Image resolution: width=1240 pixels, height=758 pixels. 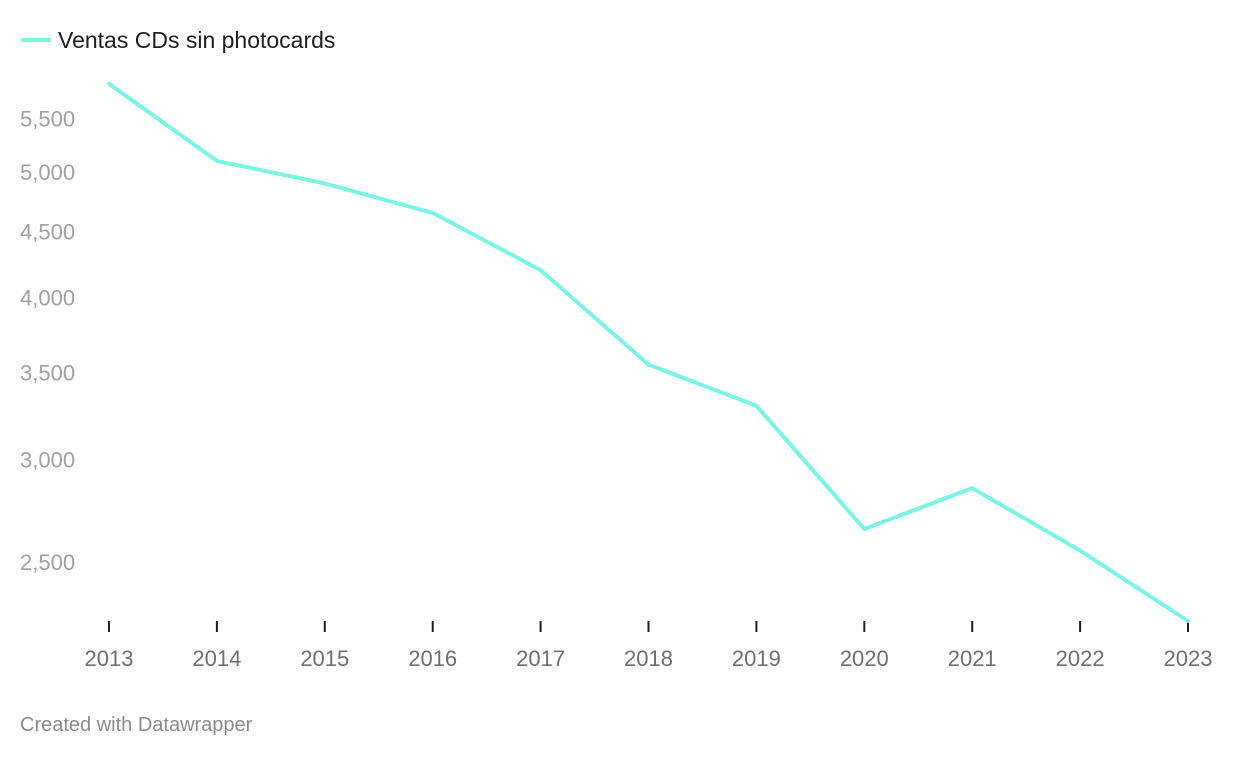 I want to click on x-tick-label: 2018, so click(x=648, y=658).